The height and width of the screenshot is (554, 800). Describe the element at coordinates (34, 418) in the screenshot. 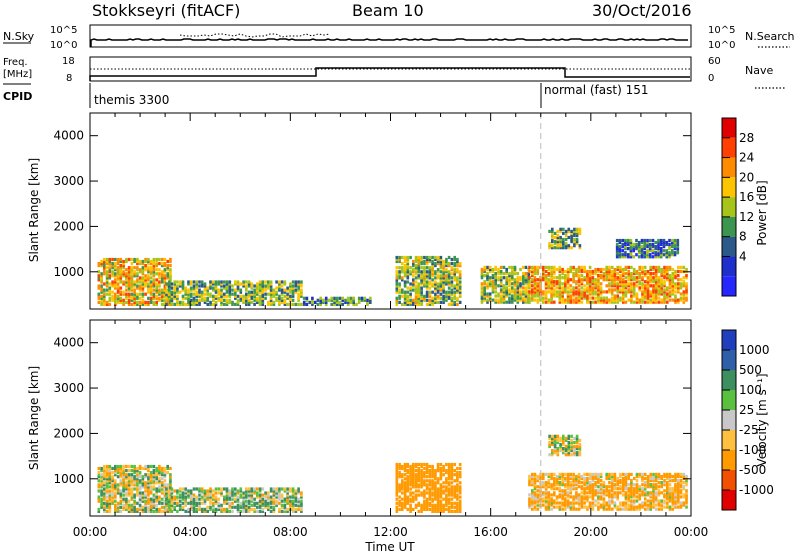

I see `velocity-ylabel: Slant Range [km]` at that location.